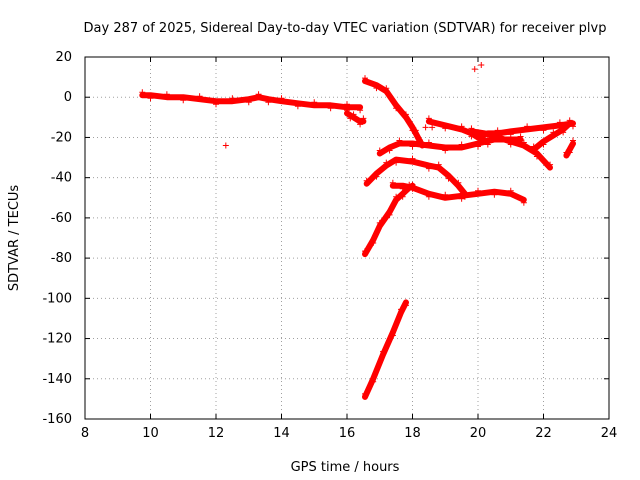  Describe the element at coordinates (63, 57) in the screenshot. I see `y-tick-label: 20` at that location.